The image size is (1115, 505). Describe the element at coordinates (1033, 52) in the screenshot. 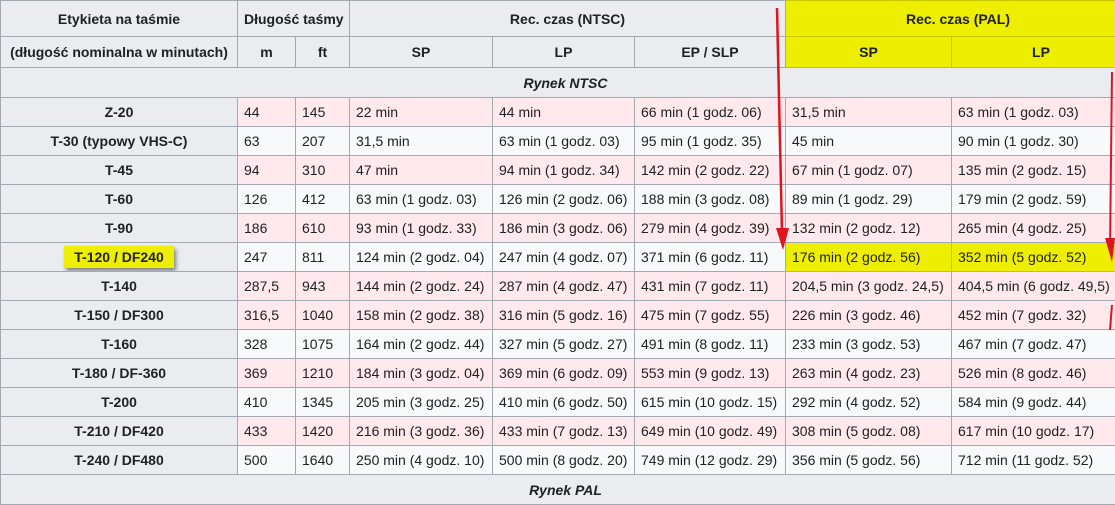

I see `header-pal-lp: LP` at that location.